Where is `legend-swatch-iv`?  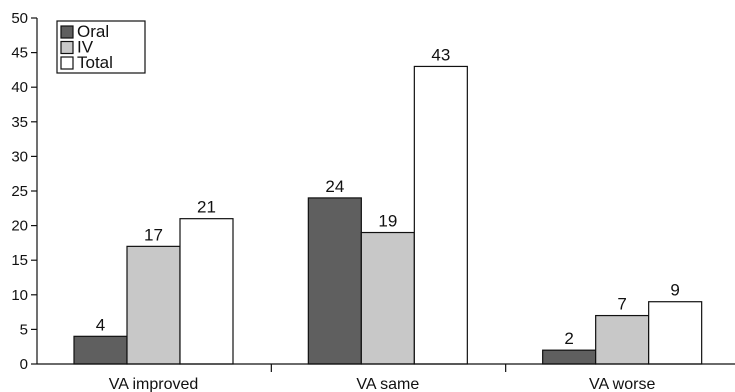
legend-swatch-iv is located at coordinates (67, 47).